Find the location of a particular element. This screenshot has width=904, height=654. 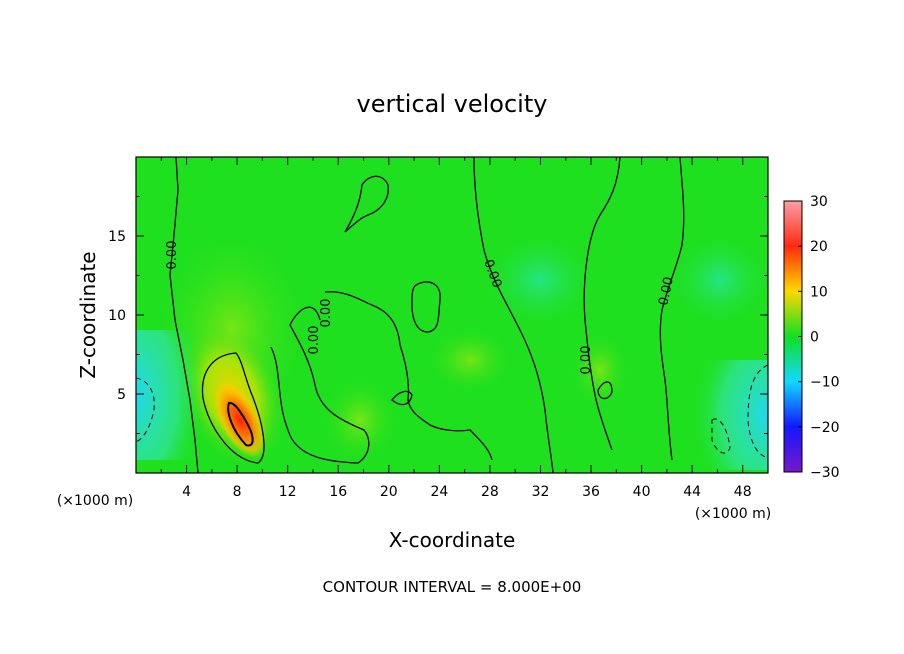

x-tick-label: 8 is located at coordinates (237, 492).